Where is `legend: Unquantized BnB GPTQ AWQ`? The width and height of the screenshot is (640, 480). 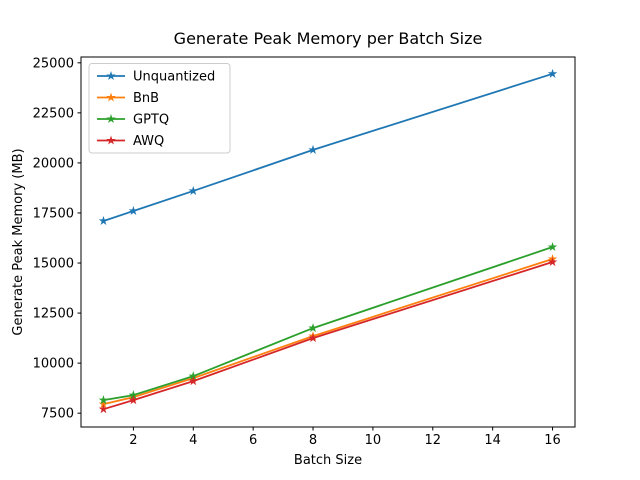 legend: Unquantized BnB GPTQ AWQ is located at coordinates (159, 108).